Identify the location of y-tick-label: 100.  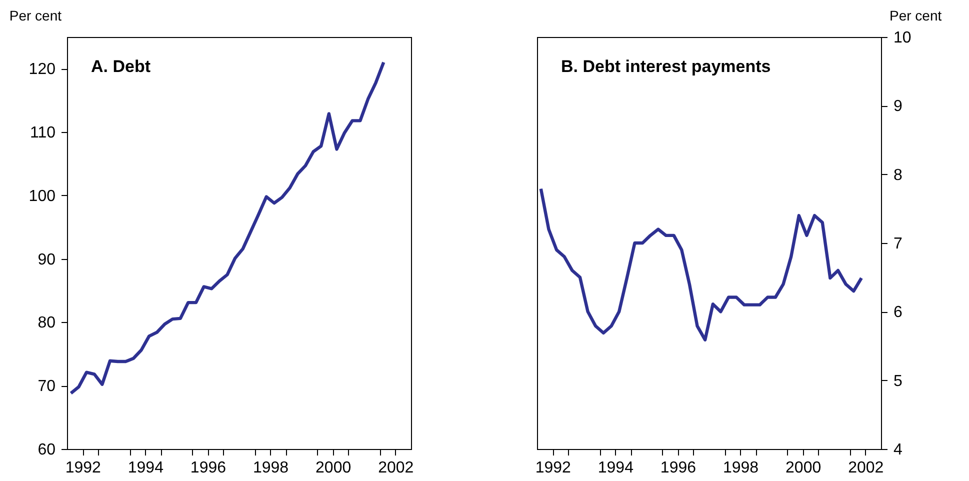
(42, 196).